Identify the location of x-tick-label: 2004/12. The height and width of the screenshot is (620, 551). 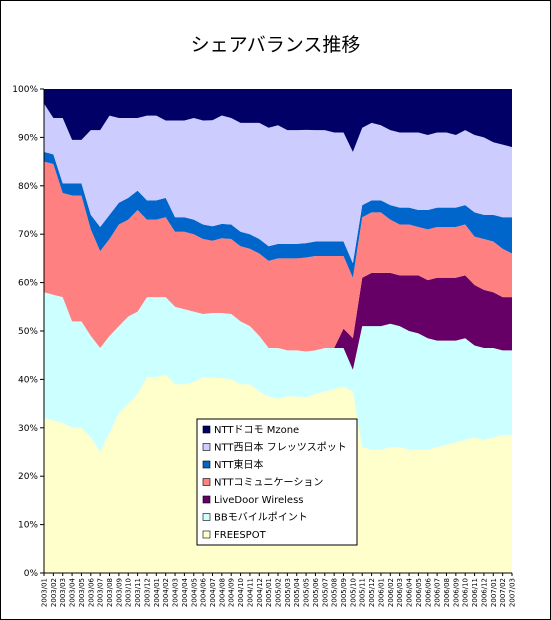
(260, 592).